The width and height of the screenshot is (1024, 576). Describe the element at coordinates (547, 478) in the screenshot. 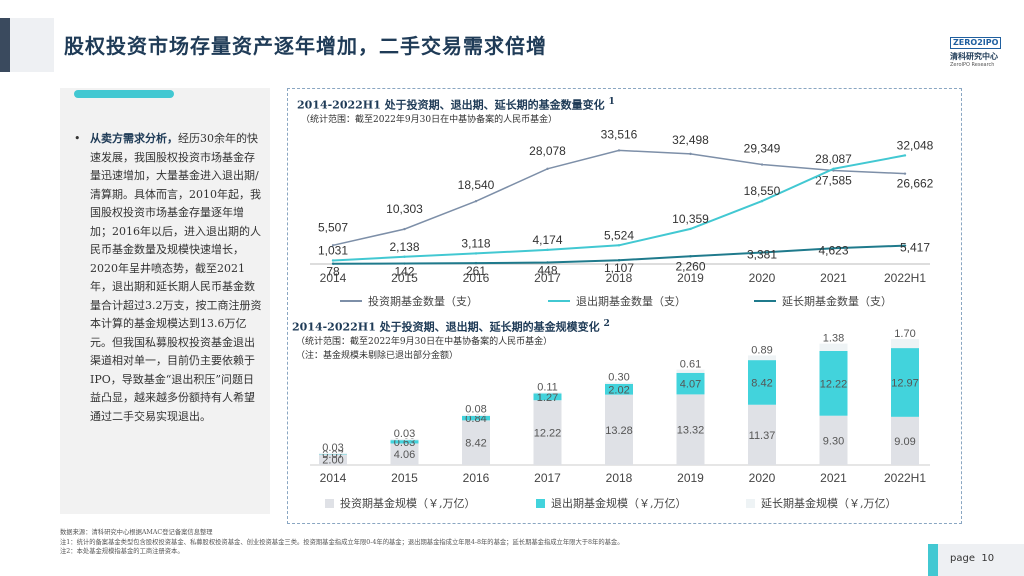

I see `bar-x-tick: 2017` at that location.